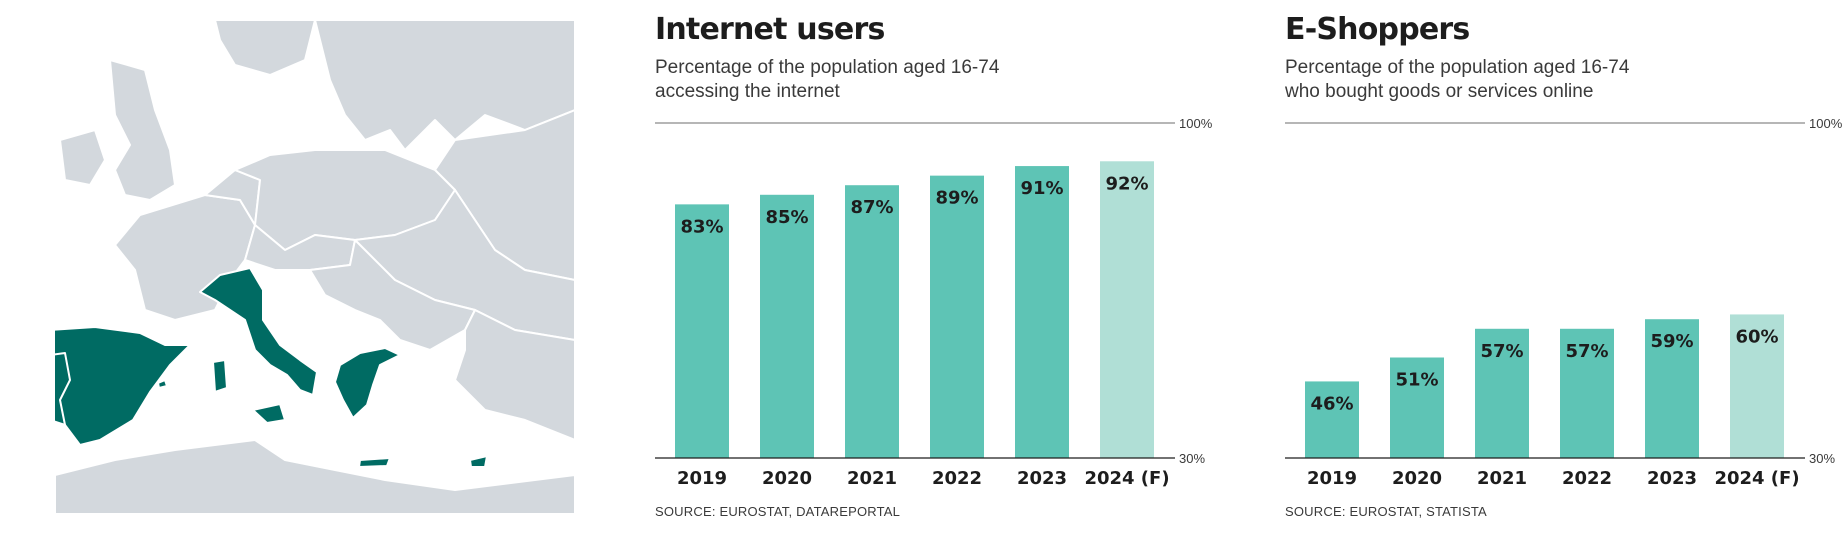 The width and height of the screenshot is (1846, 556). What do you see at coordinates (770, 29) in the screenshot?
I see `chart-title: Internet users` at bounding box center [770, 29].